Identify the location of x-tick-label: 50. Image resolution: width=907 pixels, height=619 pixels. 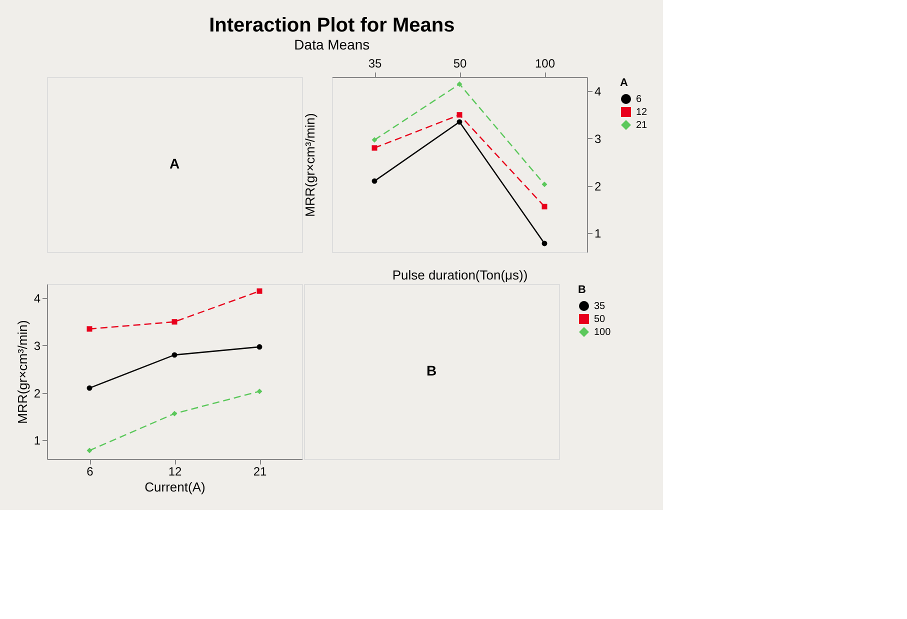
(460, 63).